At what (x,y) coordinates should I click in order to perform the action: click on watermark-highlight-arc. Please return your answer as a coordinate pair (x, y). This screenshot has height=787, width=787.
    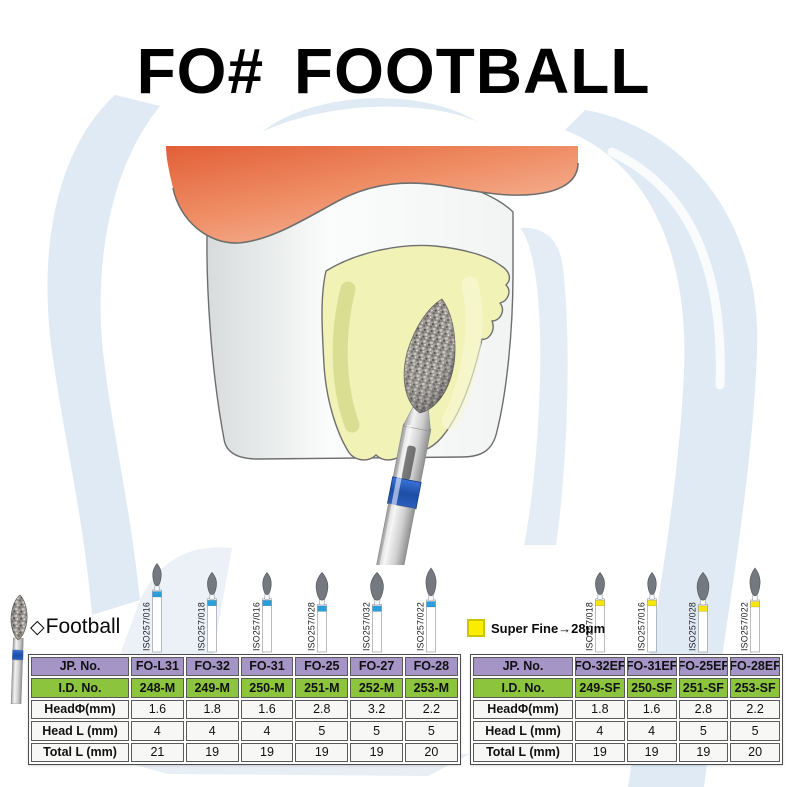
    Looking at the image, I should click on (666, 268).